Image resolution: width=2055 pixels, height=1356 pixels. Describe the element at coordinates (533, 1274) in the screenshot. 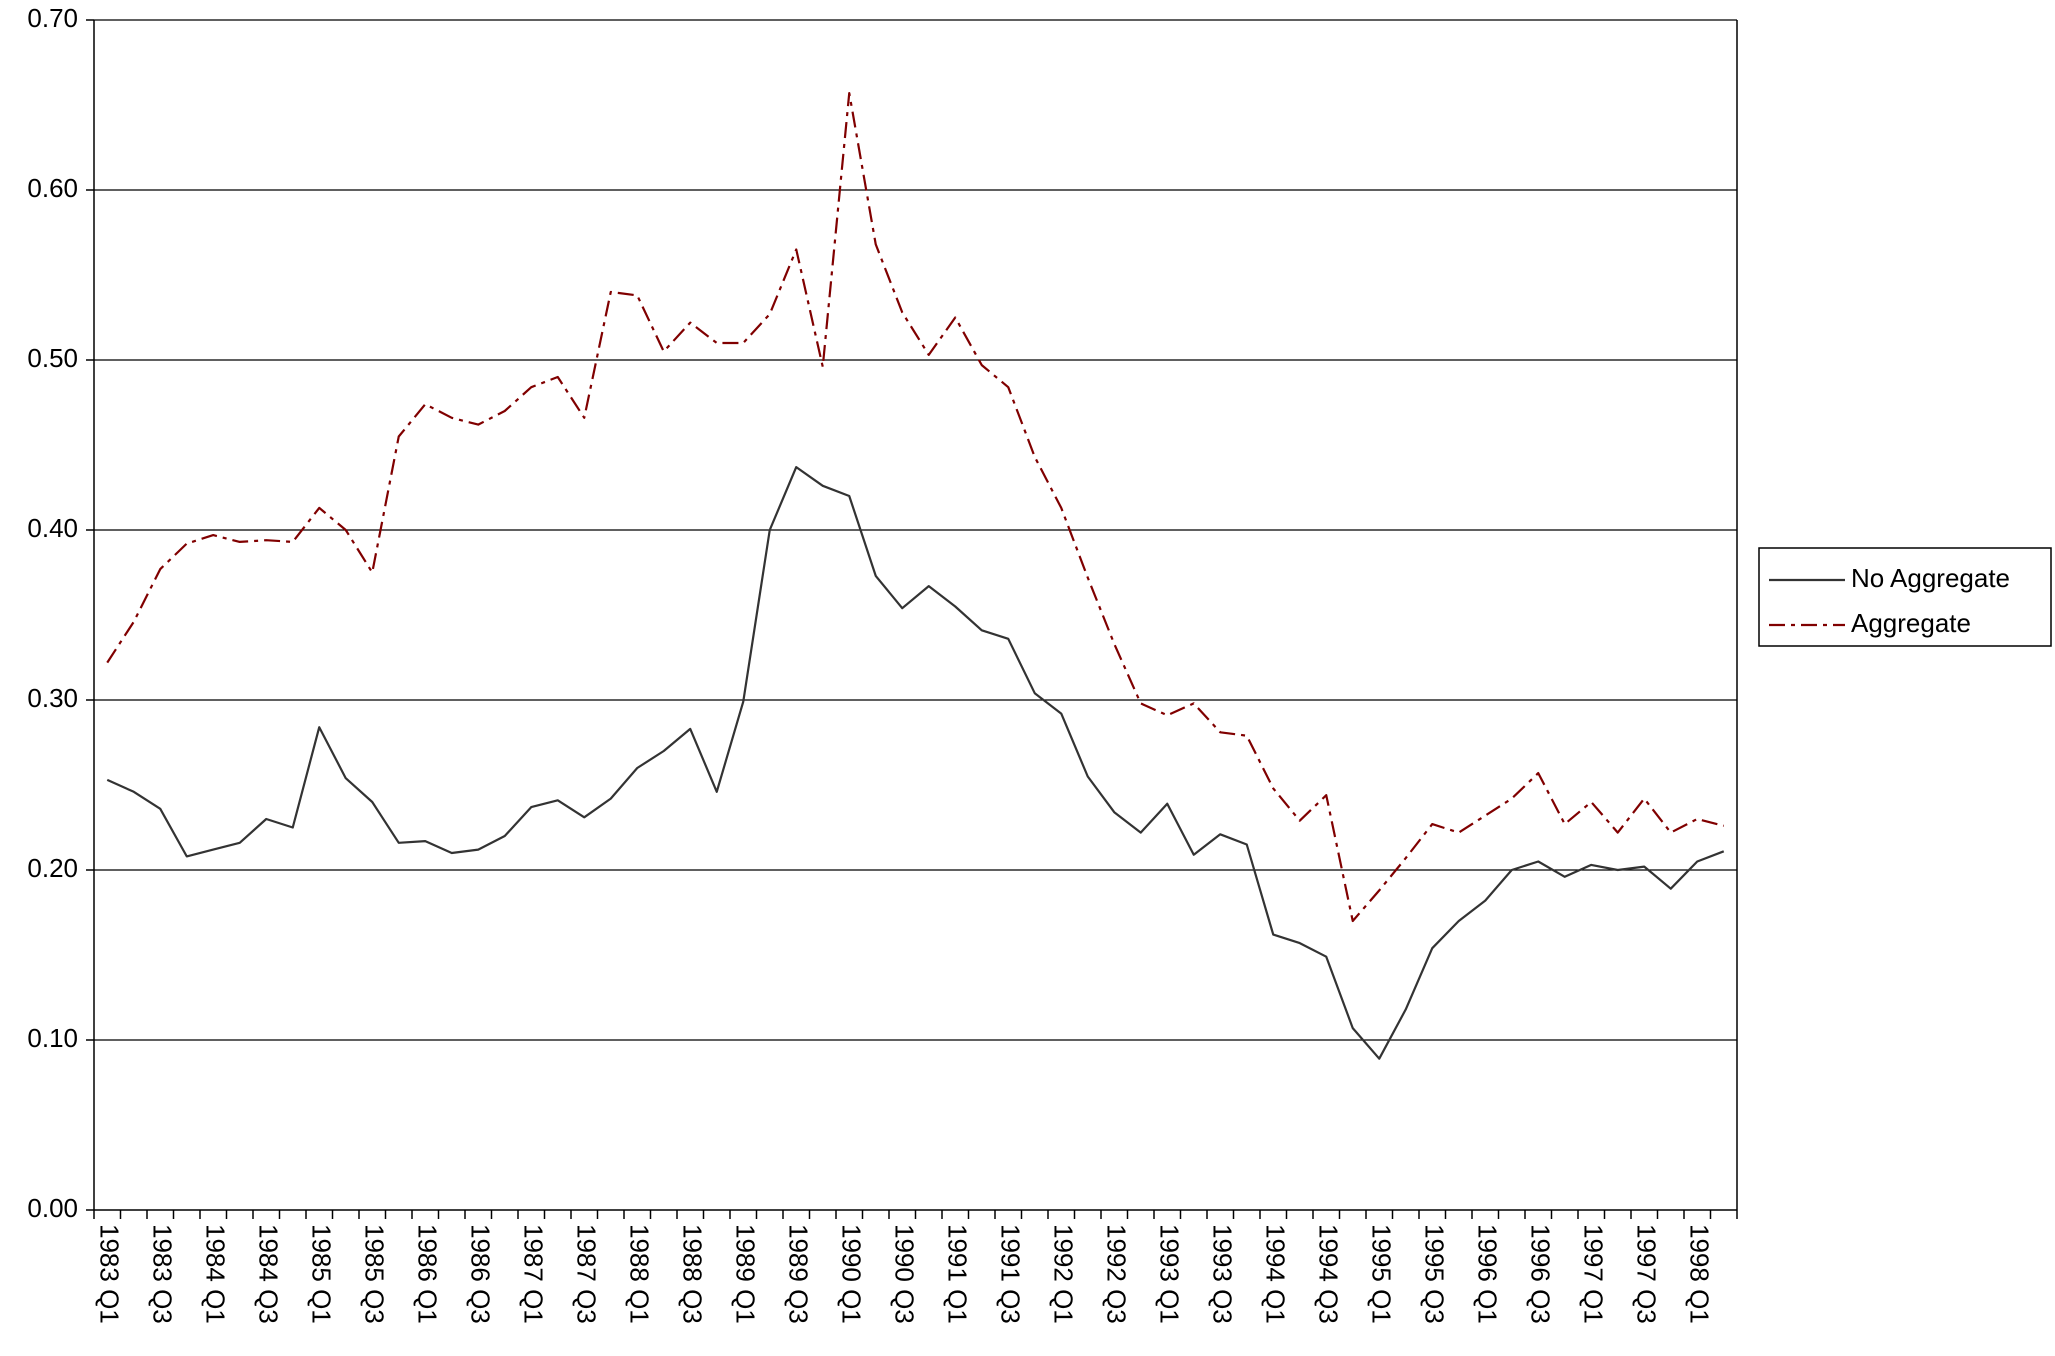

I see `x-tick-label: 1987 Q1` at that location.